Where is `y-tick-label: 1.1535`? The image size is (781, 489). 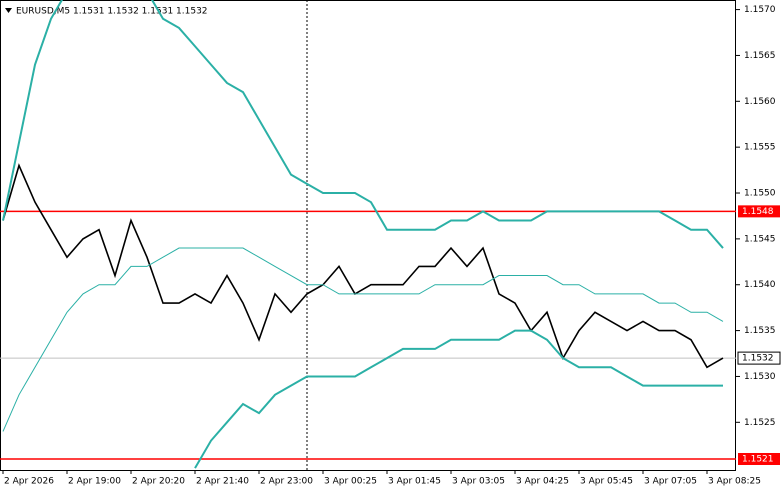 y-tick-label: 1.1535 is located at coordinates (760, 331).